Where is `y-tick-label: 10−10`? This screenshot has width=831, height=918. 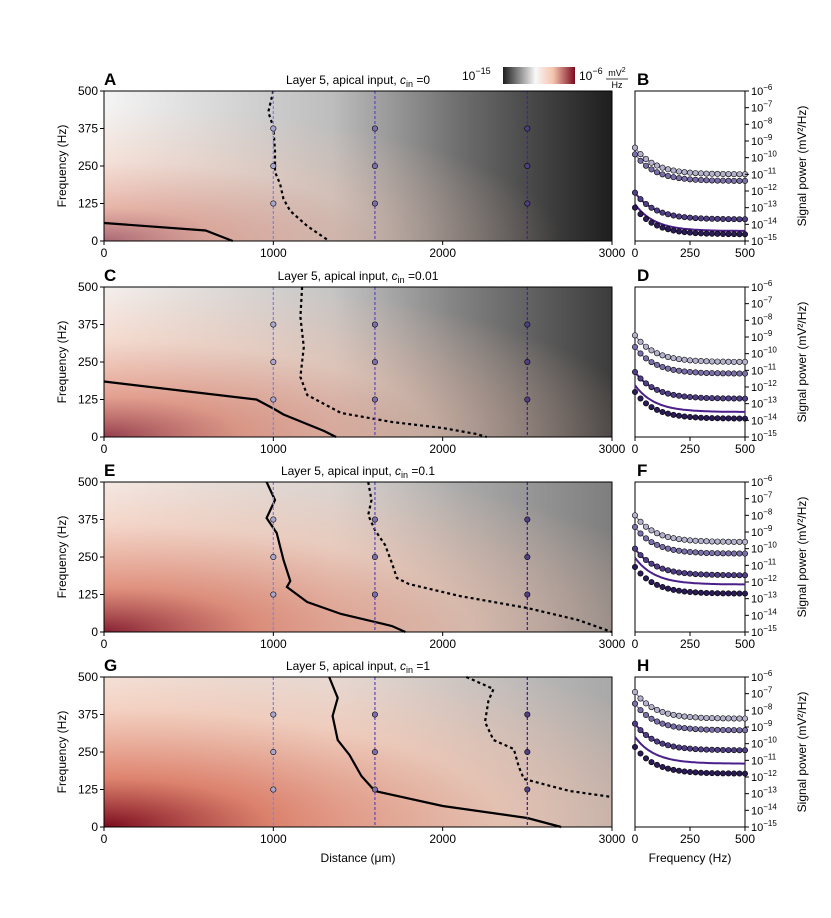
y-tick-label: 10−10 is located at coordinates (764, 548).